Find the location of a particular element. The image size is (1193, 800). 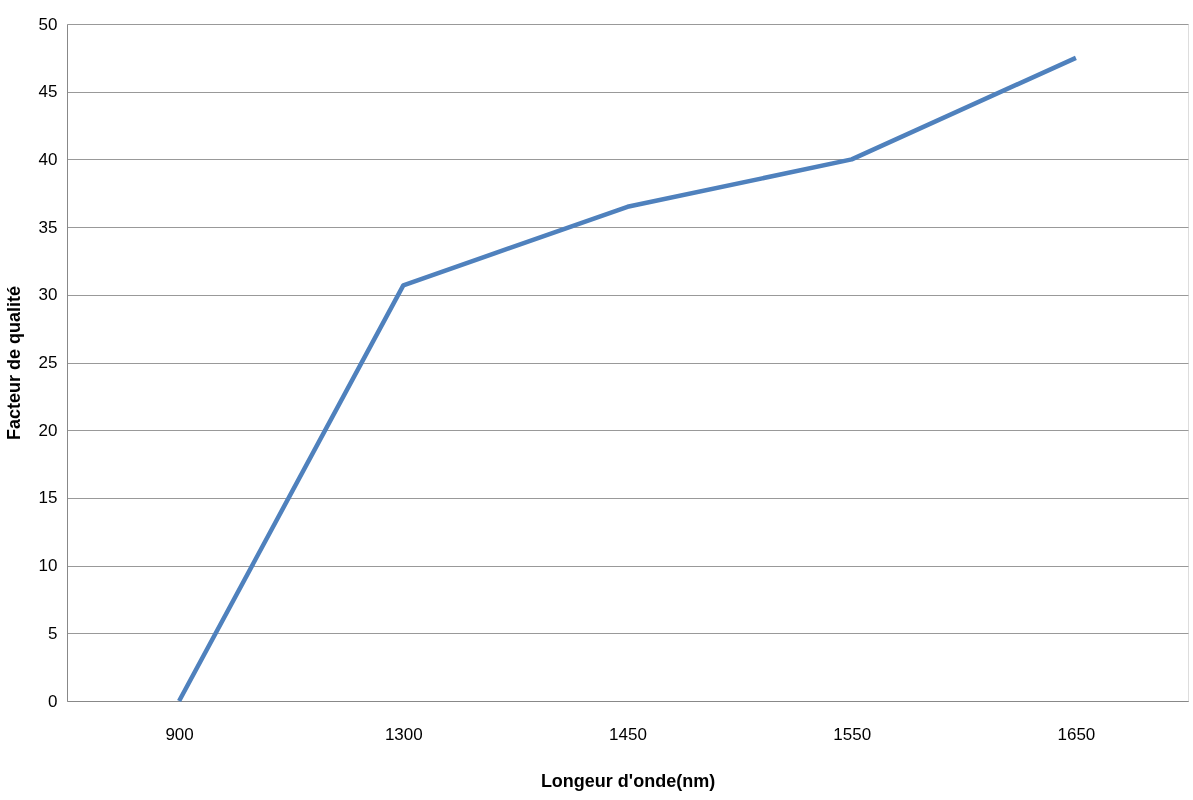

y-tick-label: 30 is located at coordinates (48, 295).